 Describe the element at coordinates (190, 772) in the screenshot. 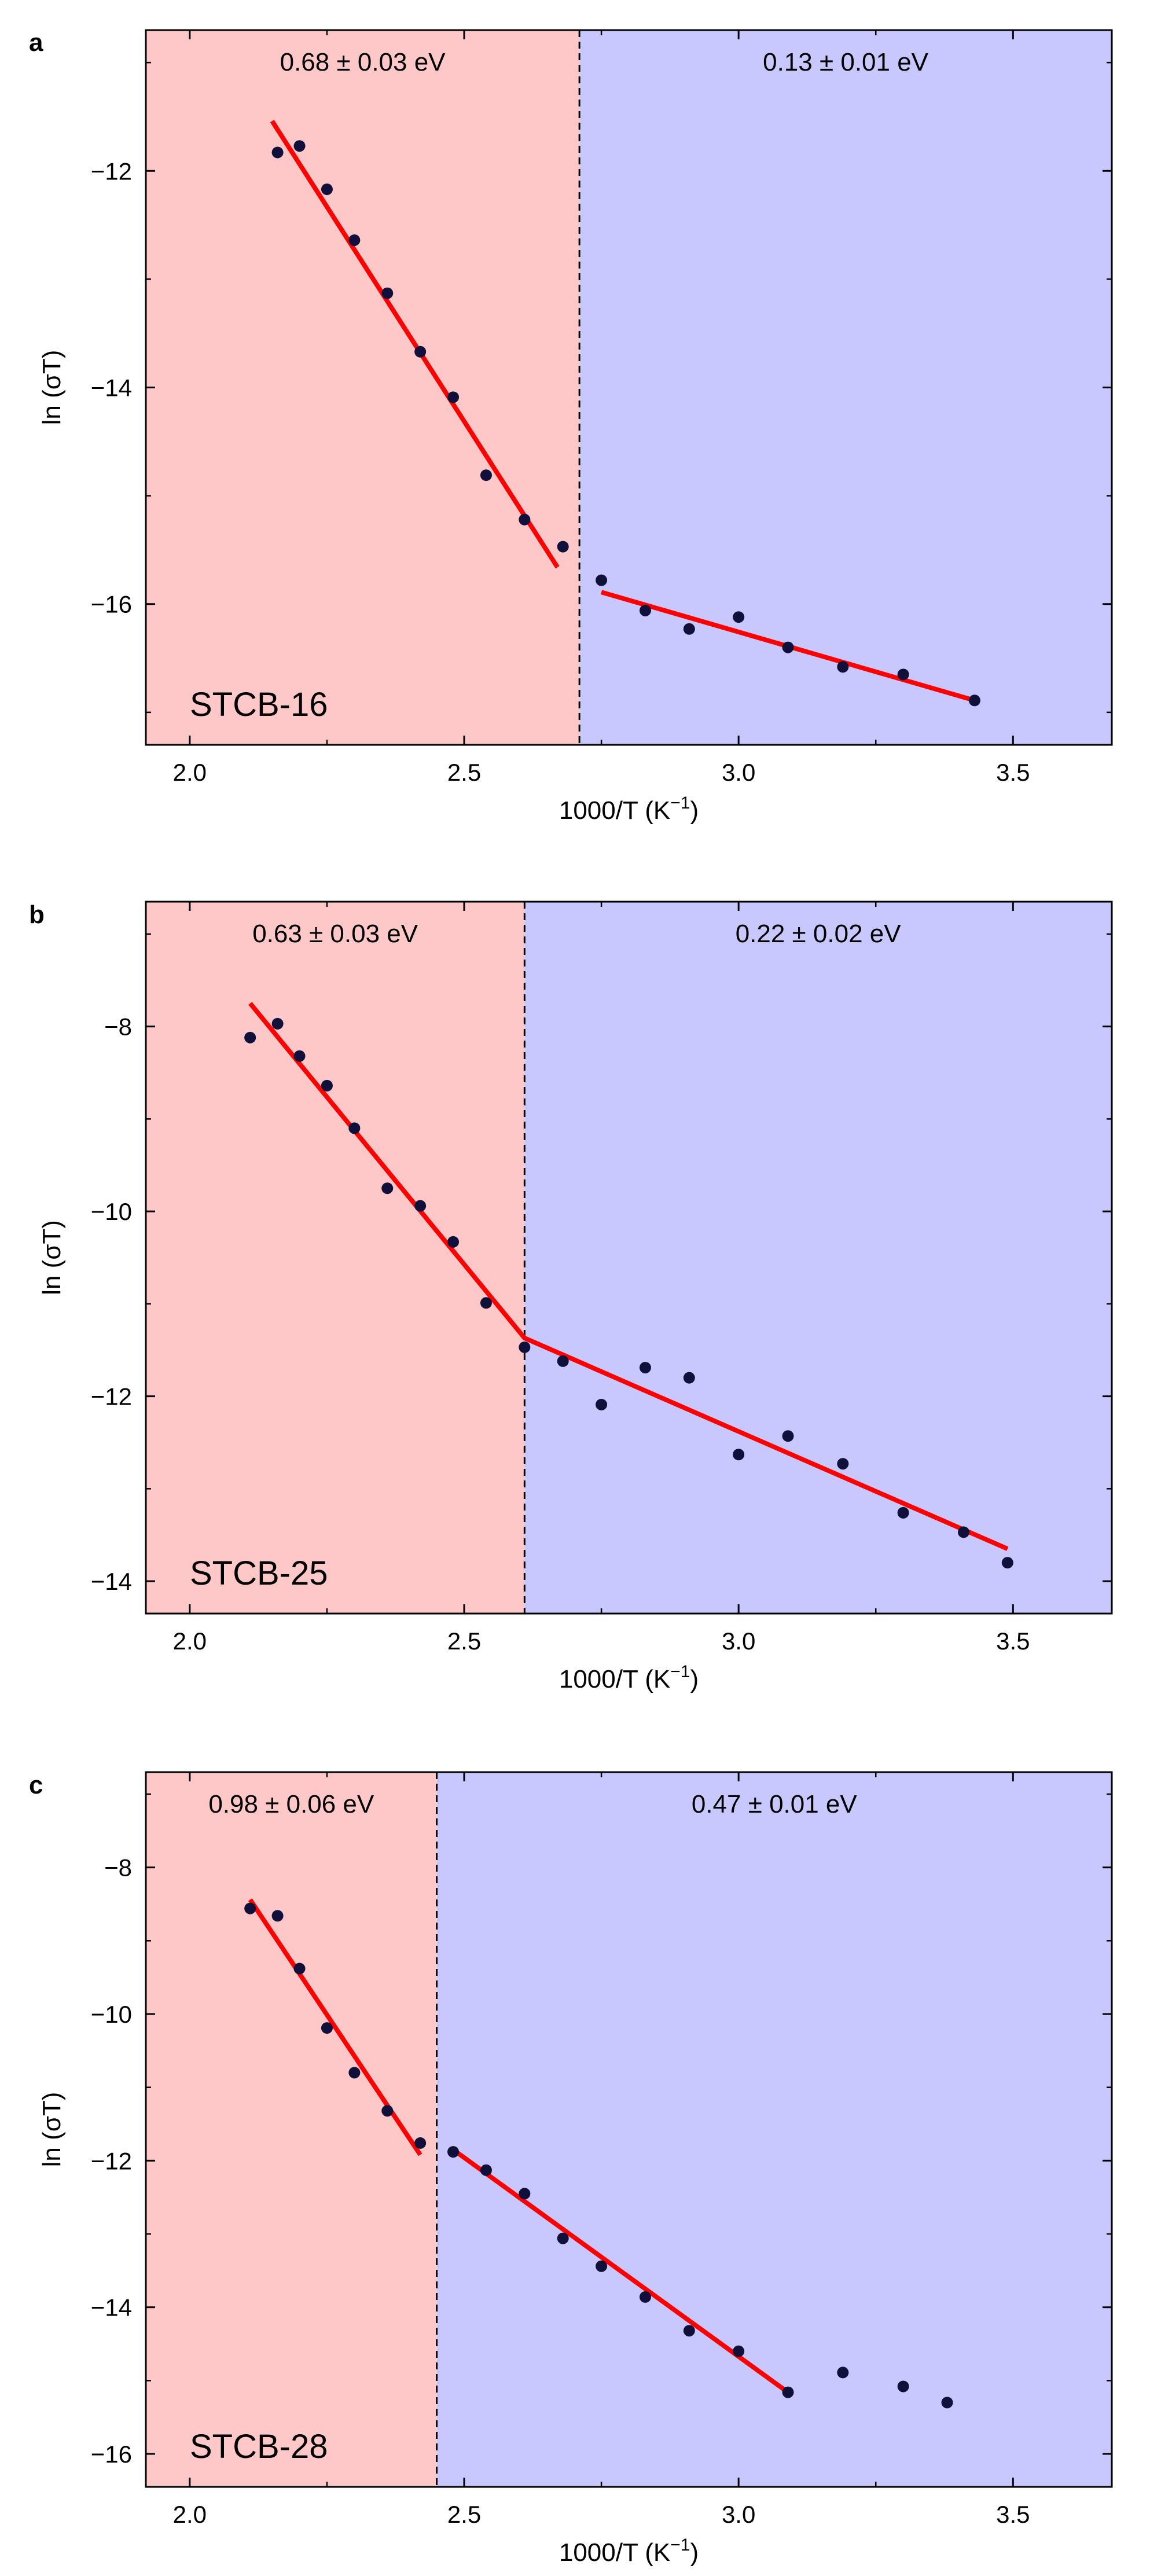

I see `x-tick-label: 2.0` at that location.